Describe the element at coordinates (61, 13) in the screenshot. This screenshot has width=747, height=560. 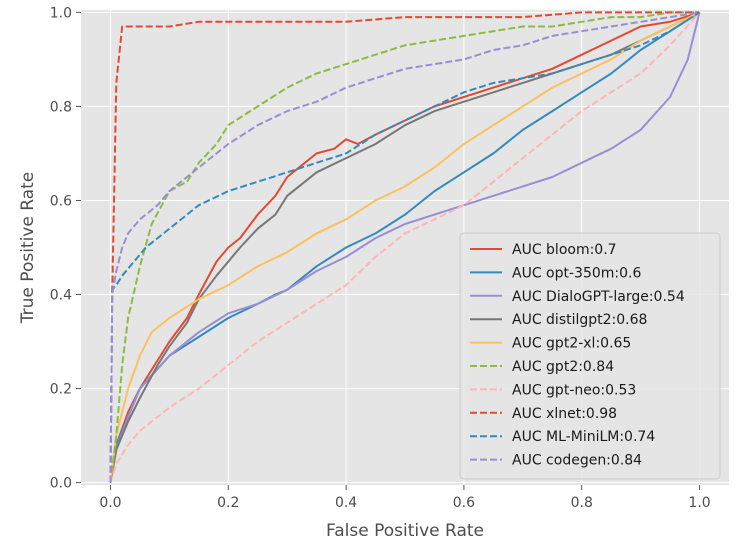
I see `y-tick-label: 1.0` at that location.